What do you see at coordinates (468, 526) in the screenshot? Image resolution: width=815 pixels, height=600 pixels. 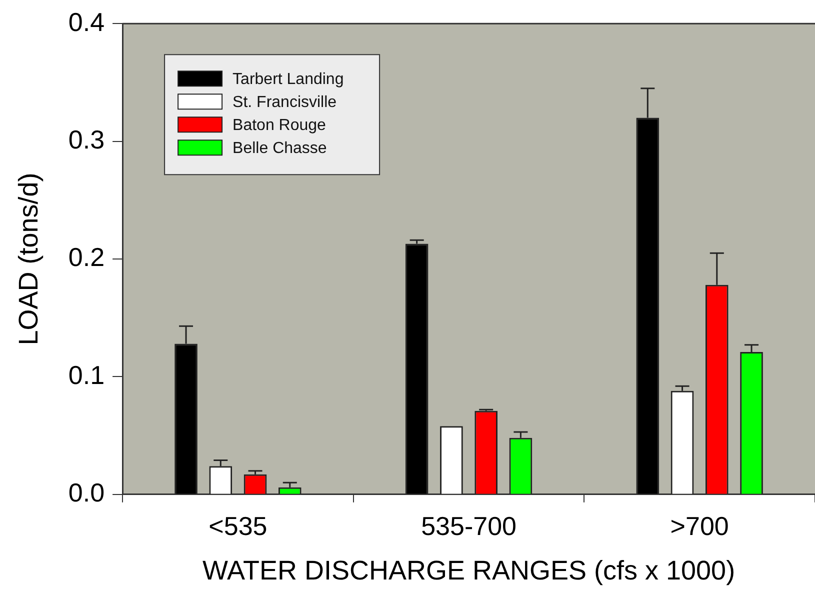 I see `x-tick-label: 535-700` at bounding box center [468, 526].